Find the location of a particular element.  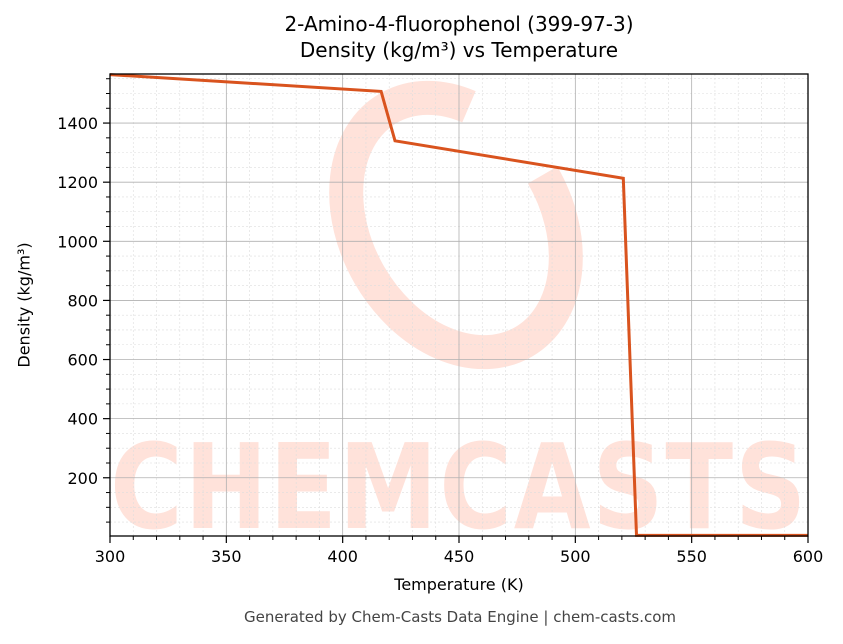

y-tick-label: 400 is located at coordinates (82, 419).